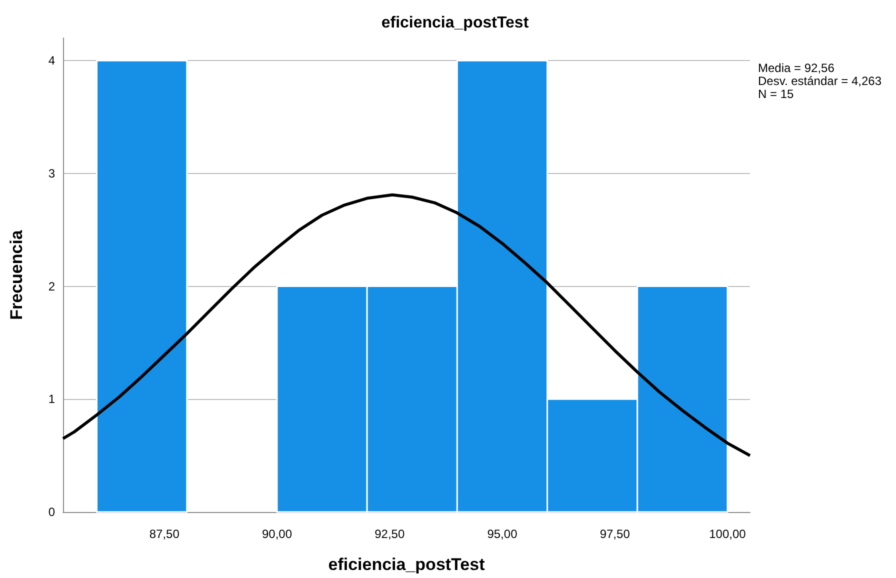  What do you see at coordinates (52, 61) in the screenshot?
I see `y-tick-label: 4` at bounding box center [52, 61].